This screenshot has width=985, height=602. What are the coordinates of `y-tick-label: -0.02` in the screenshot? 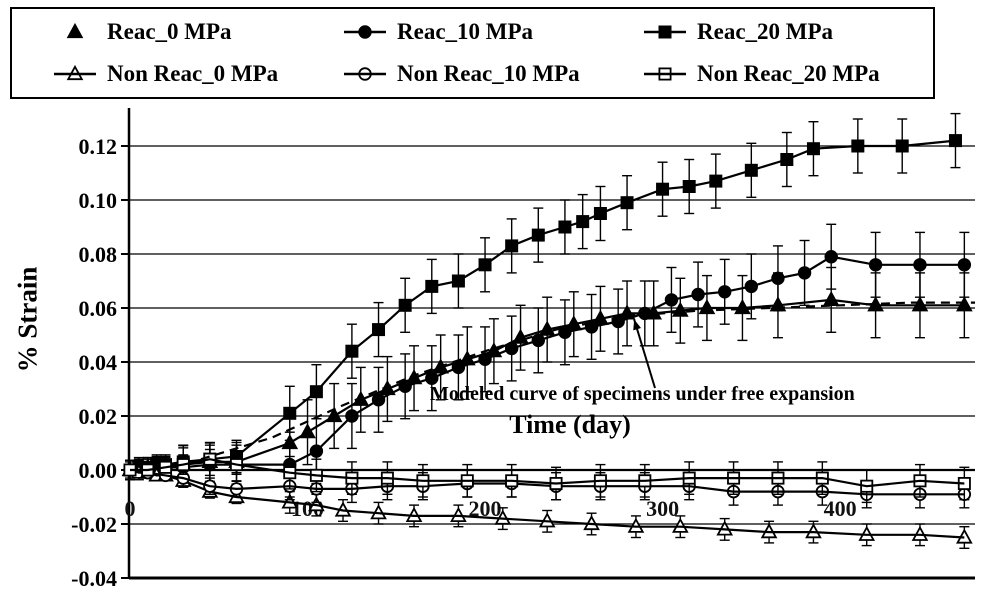 It's located at (94, 524).